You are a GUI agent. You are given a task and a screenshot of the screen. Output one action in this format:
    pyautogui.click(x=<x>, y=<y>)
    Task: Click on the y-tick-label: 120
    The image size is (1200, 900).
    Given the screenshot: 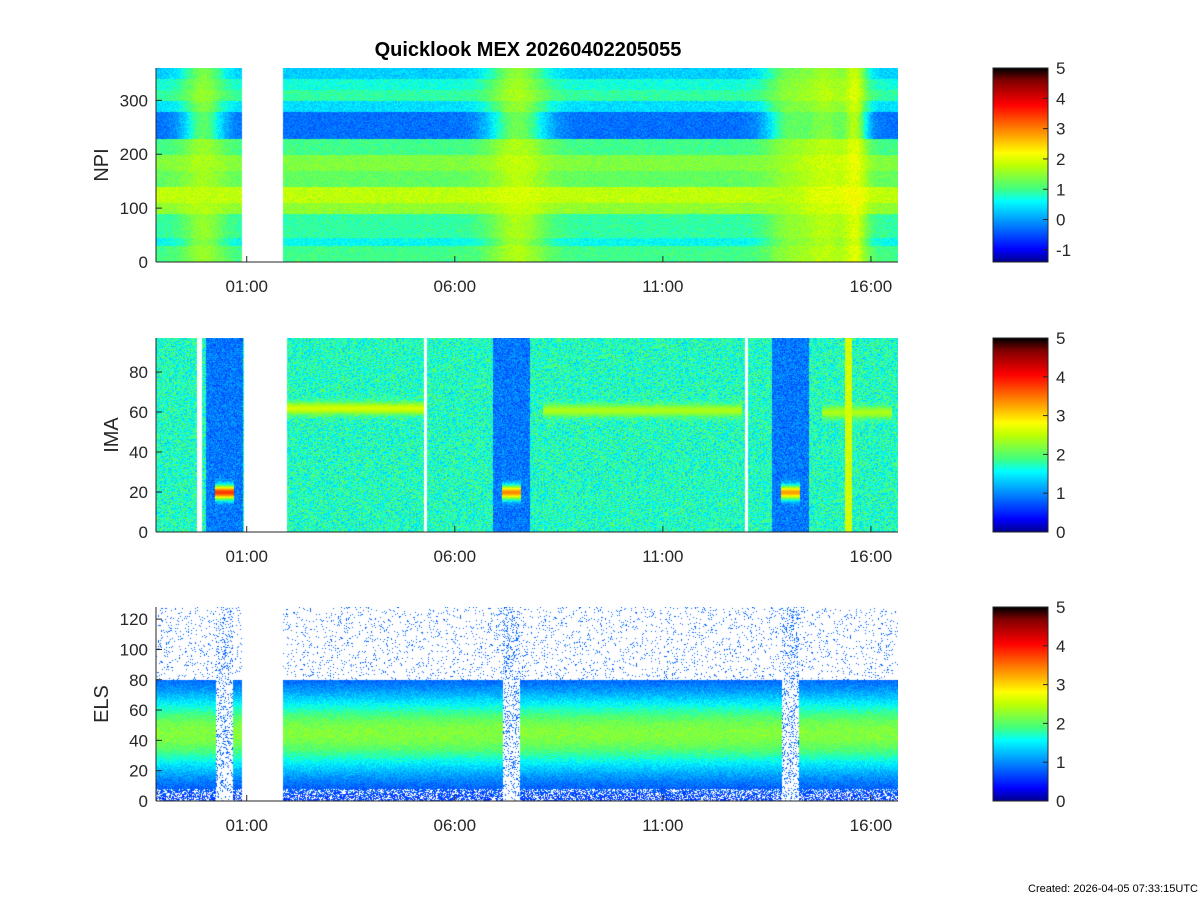 What is the action you would take?
    pyautogui.click(x=134, y=619)
    